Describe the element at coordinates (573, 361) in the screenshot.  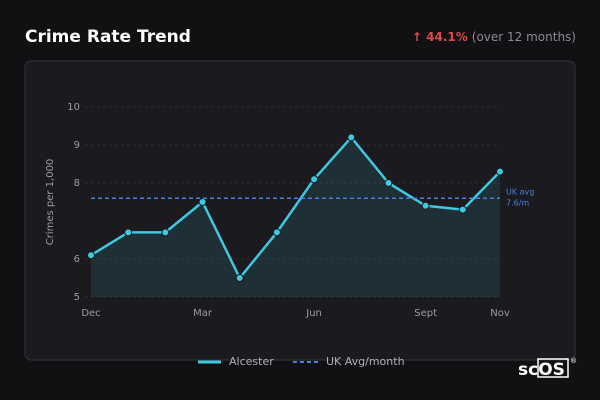
I see `logo-mark: ®` at that location.